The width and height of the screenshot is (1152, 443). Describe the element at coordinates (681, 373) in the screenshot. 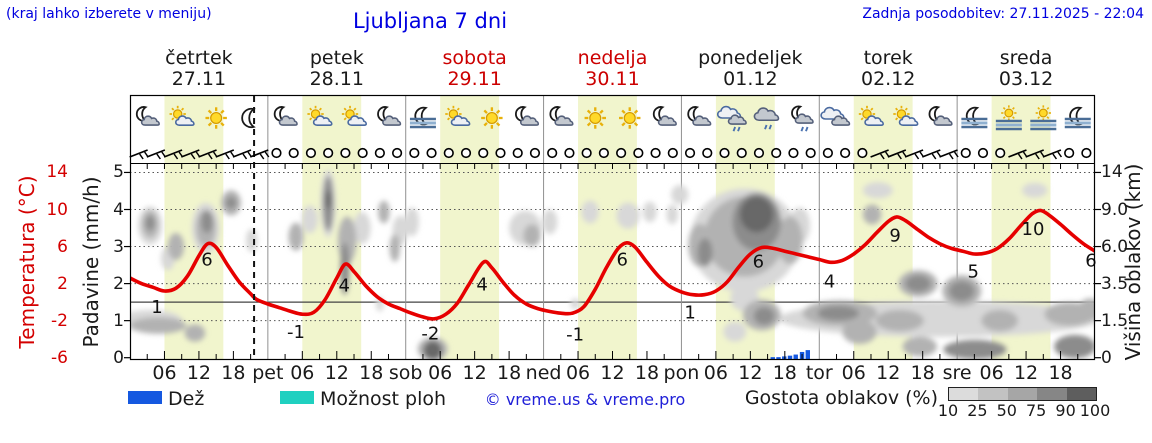

I see `day-abbr-label: pon` at that location.